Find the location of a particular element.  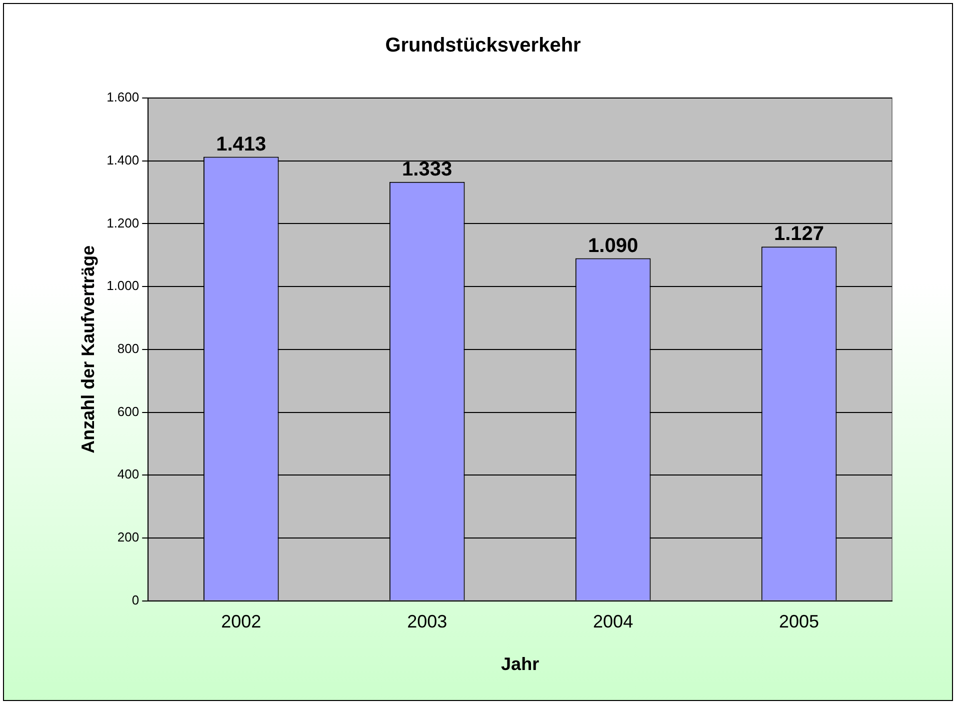

x-axis-title: Jahr is located at coordinates (520, 664).